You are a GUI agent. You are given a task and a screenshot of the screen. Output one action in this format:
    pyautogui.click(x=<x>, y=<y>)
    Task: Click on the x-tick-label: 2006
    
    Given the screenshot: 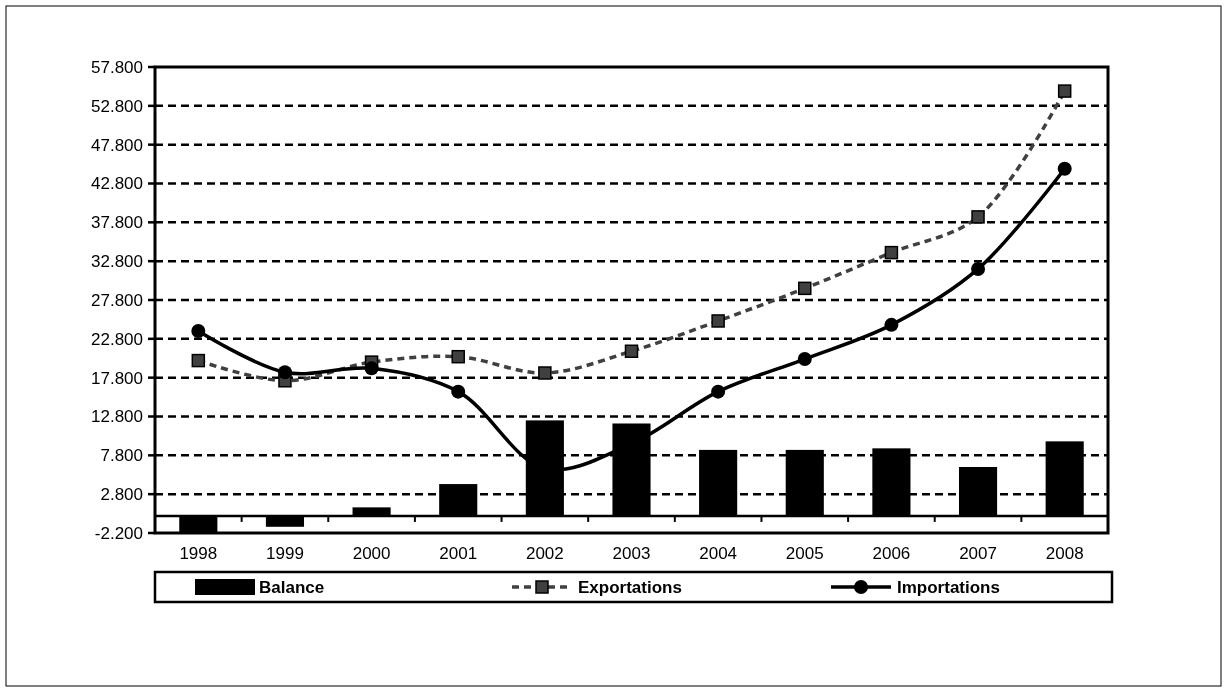 What is the action you would take?
    pyautogui.click(x=891, y=553)
    